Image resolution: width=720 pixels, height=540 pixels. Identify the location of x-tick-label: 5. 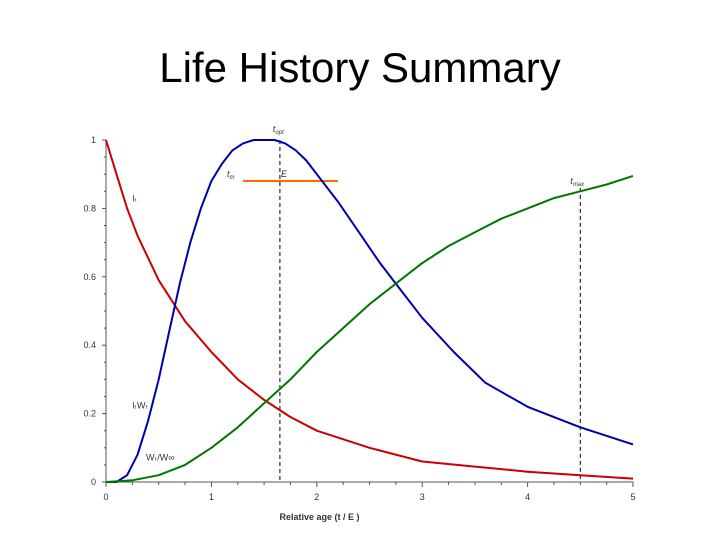
(632, 497).